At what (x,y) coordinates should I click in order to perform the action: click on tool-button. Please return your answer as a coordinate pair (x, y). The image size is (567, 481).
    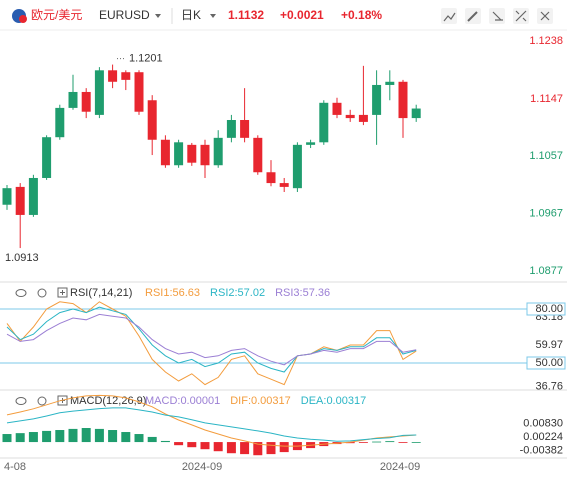
    Looking at the image, I should click on (449, 16).